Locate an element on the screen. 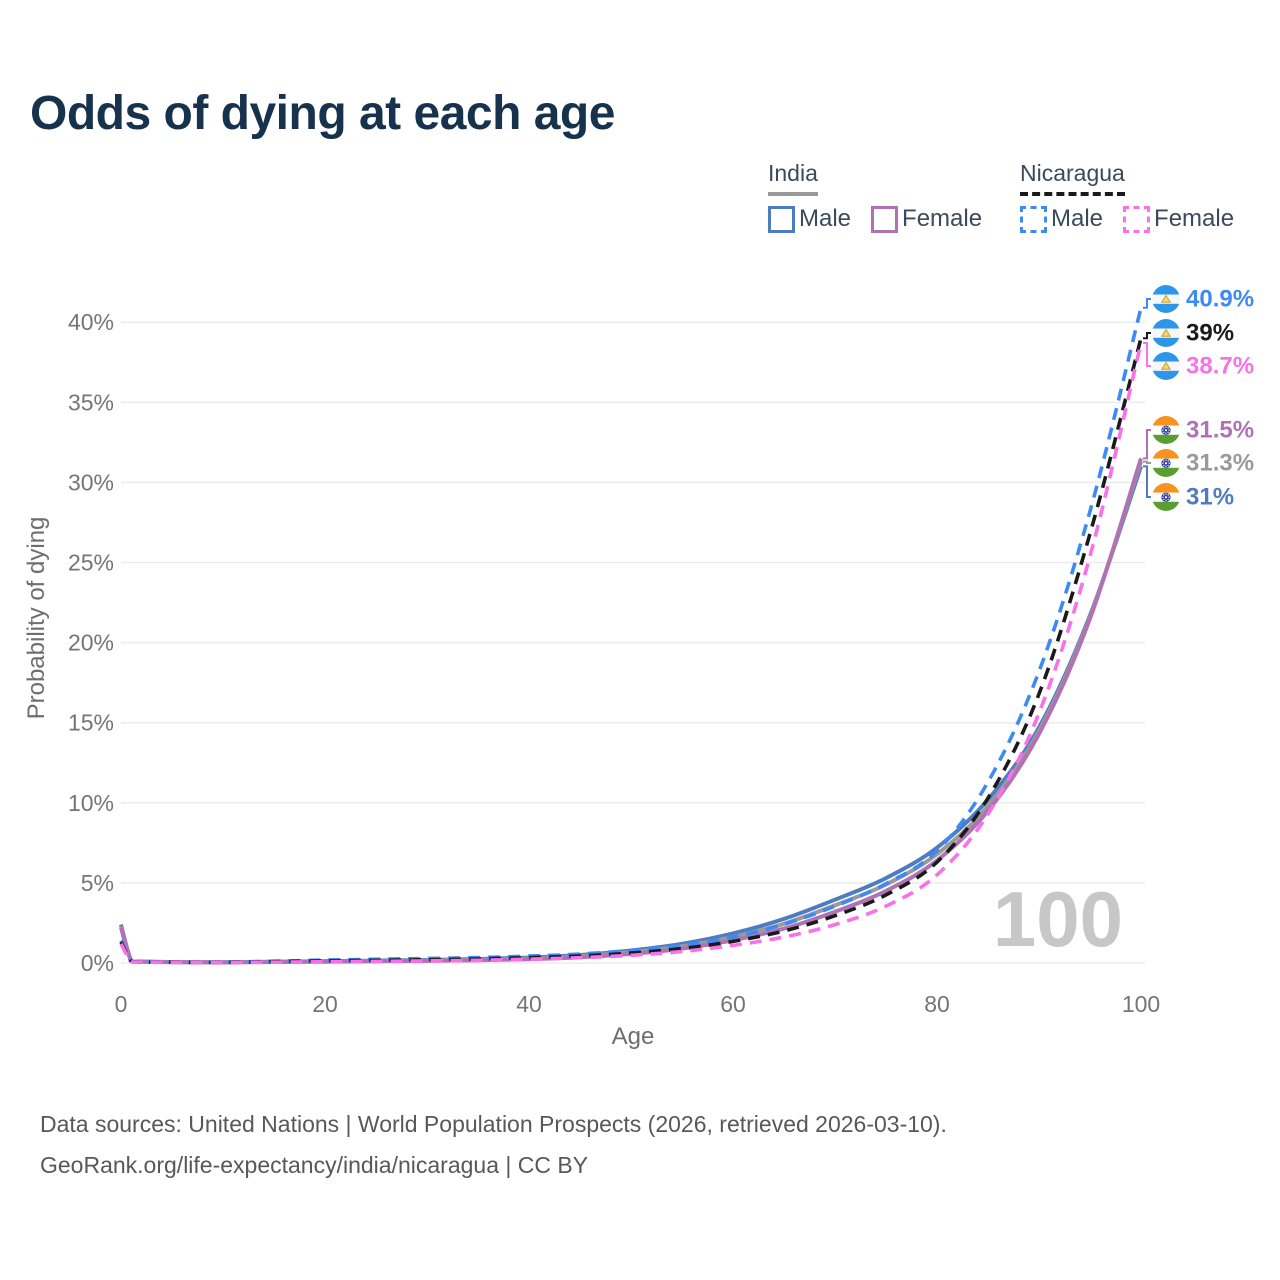 The height and width of the screenshot is (1280, 1280). y-tick-label: 5% is located at coordinates (97, 883).